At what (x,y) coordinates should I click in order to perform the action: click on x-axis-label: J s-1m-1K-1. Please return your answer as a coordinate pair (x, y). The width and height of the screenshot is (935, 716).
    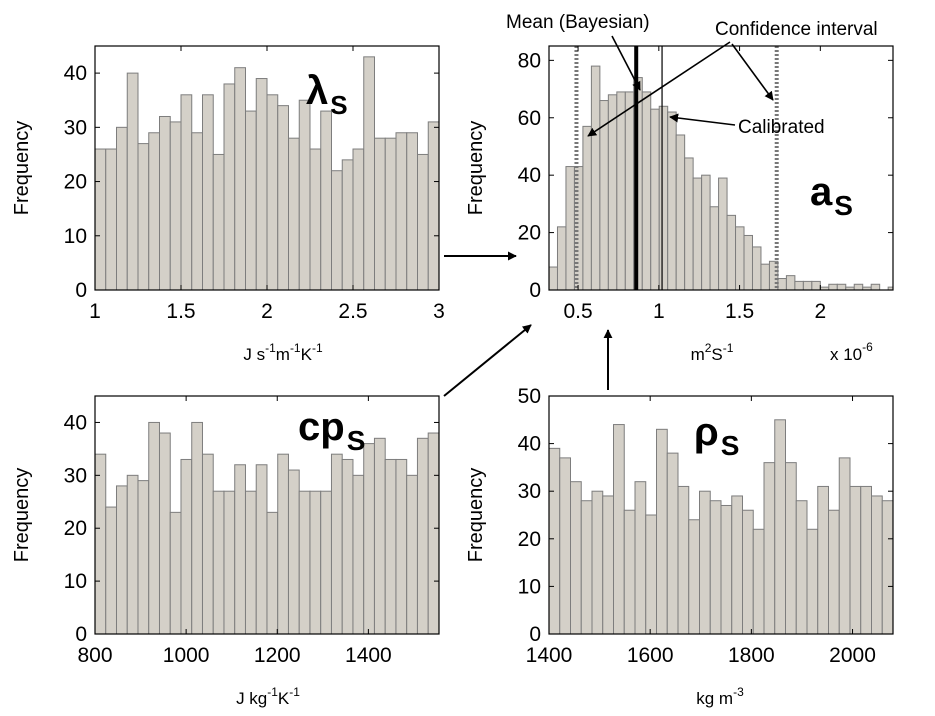
    Looking at the image, I should click on (283, 352).